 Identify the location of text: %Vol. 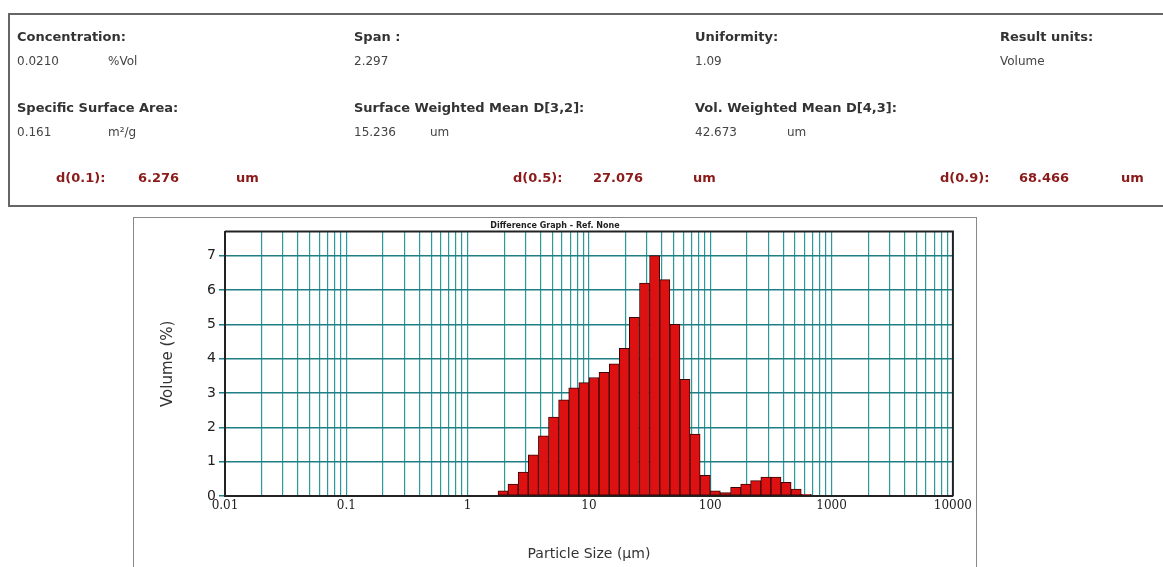
(123, 61).